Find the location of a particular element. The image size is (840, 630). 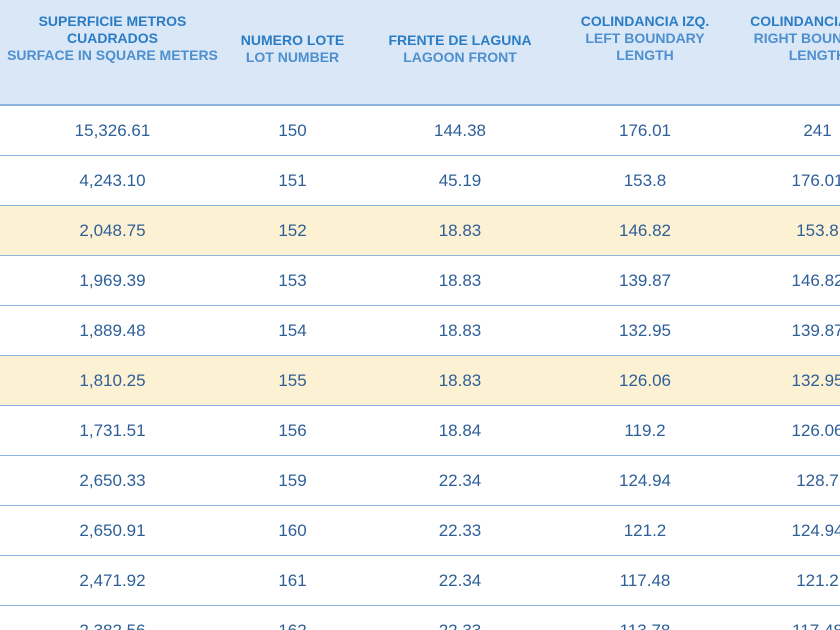

column-subtitle: SURFACE IN SQUARE METERS is located at coordinates (112, 55).